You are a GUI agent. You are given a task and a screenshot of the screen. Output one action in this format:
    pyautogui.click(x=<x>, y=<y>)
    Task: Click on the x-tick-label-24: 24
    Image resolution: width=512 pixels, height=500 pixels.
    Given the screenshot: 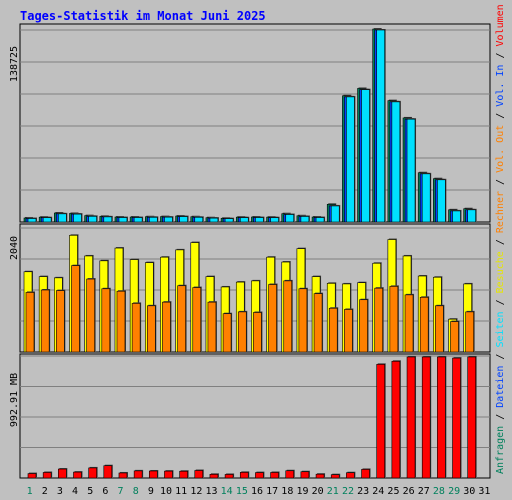 What is the action you would take?
    pyautogui.click(x=378, y=491)
    